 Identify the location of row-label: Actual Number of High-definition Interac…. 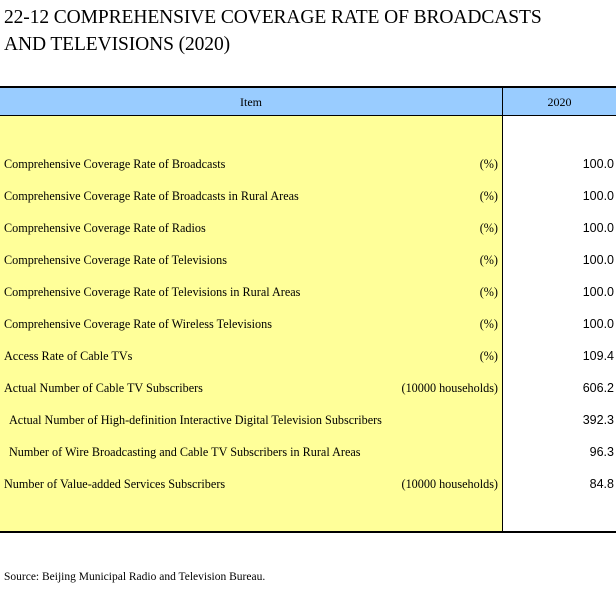
(195, 420).